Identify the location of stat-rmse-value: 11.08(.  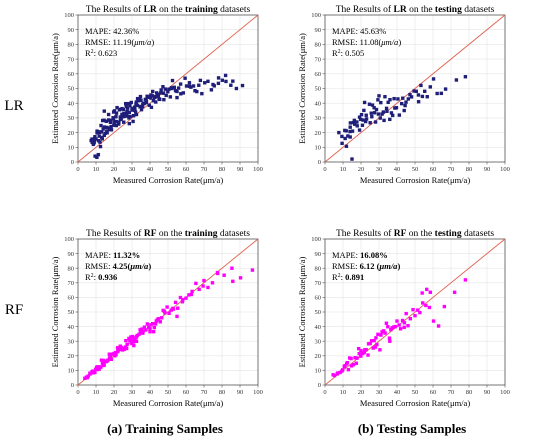
(371, 42).